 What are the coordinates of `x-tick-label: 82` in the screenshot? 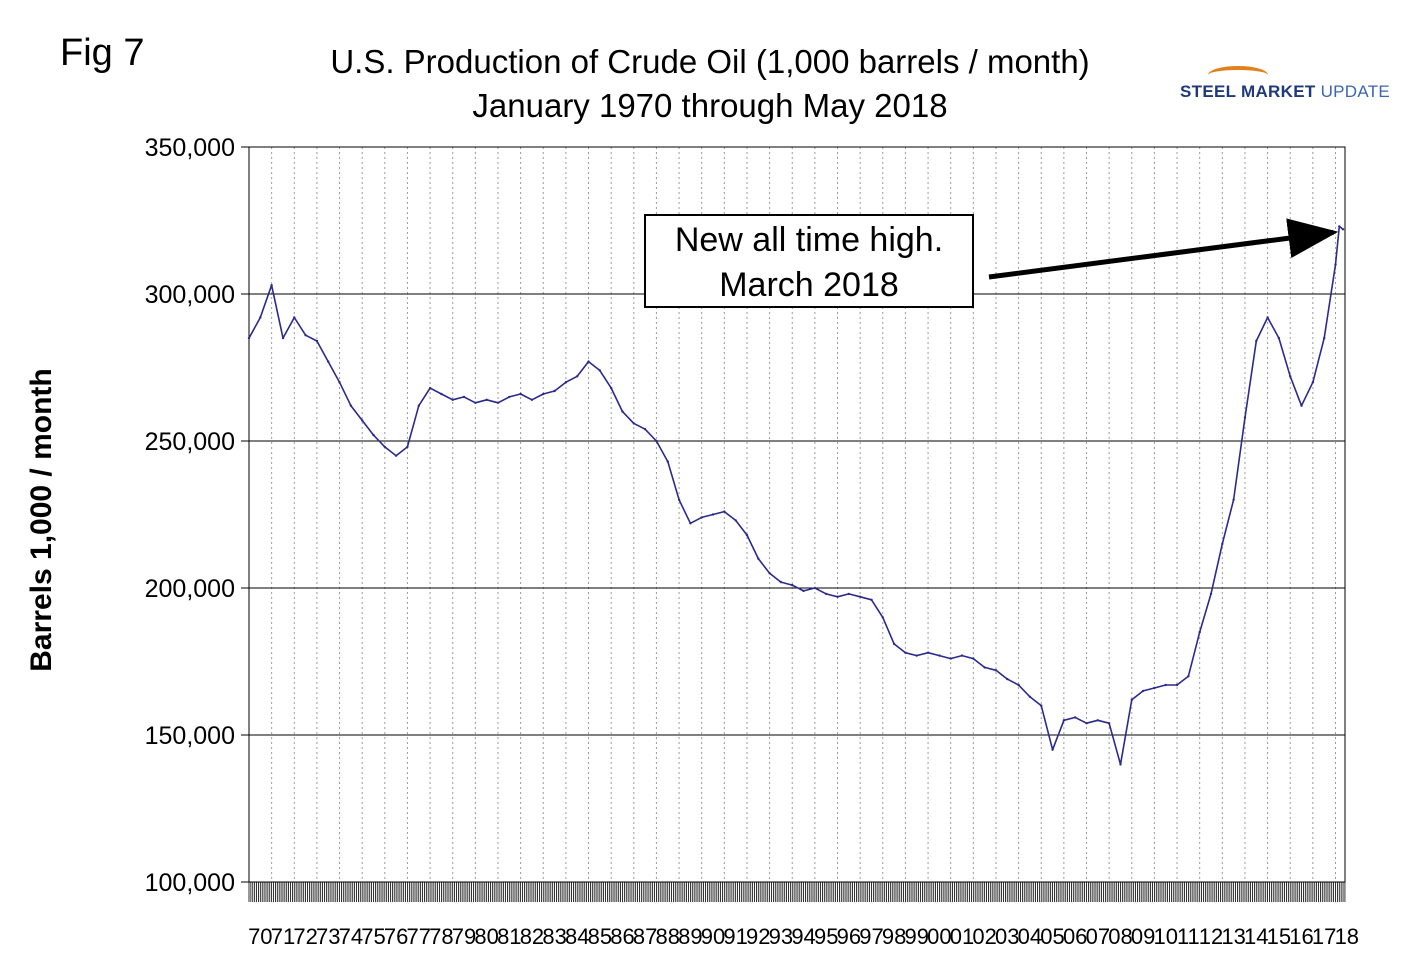 It's located at (532, 936).